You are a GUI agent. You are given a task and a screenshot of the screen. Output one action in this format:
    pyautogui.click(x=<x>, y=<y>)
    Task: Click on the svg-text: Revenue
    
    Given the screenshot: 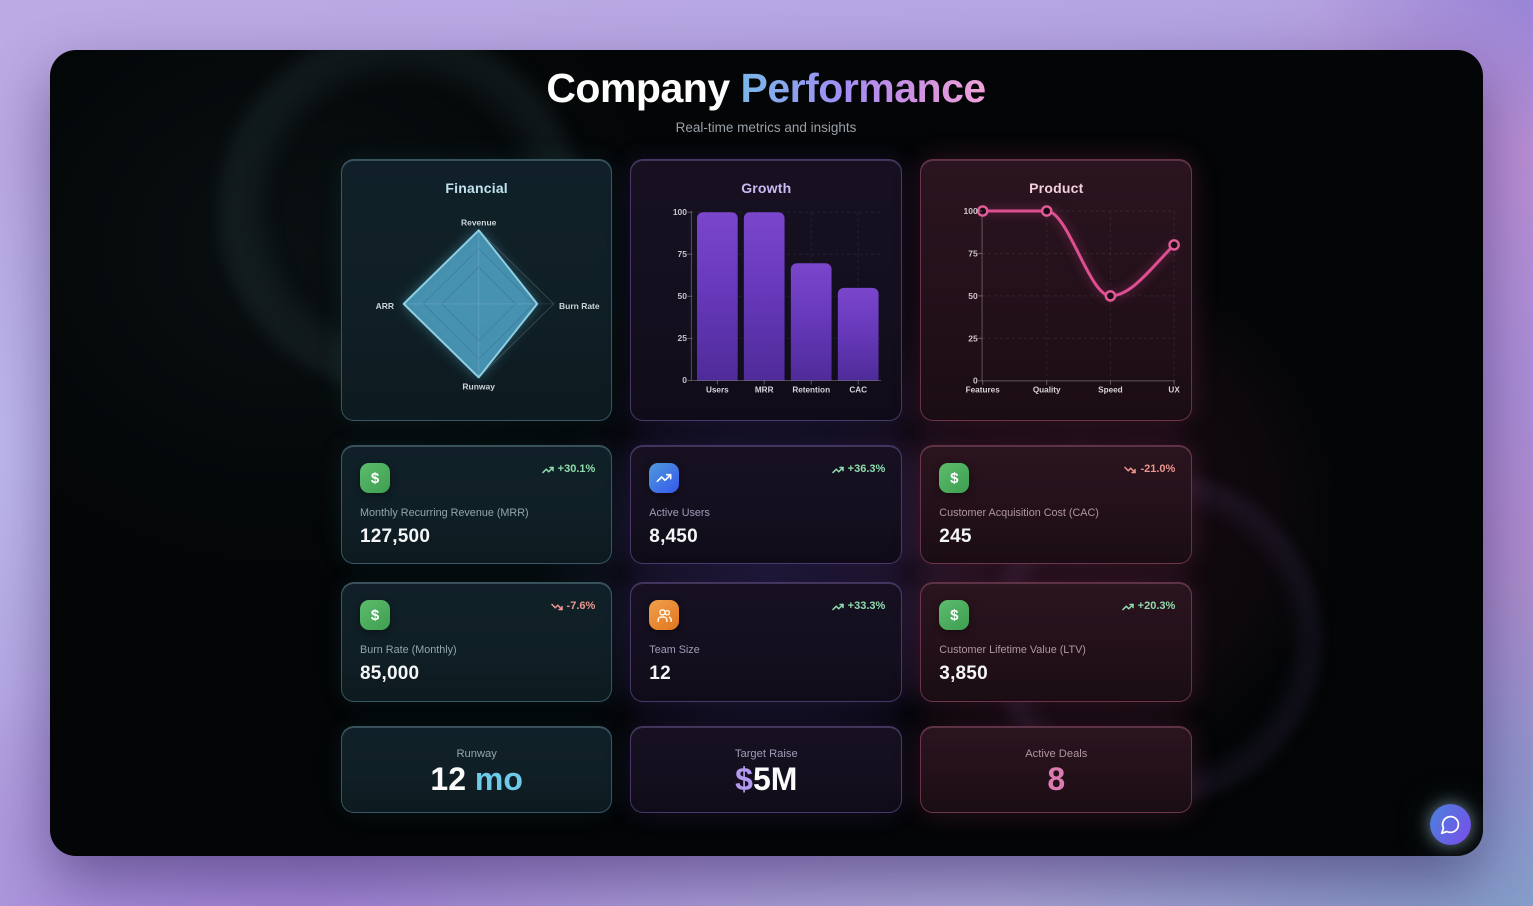 What is the action you would take?
    pyautogui.click(x=479, y=223)
    